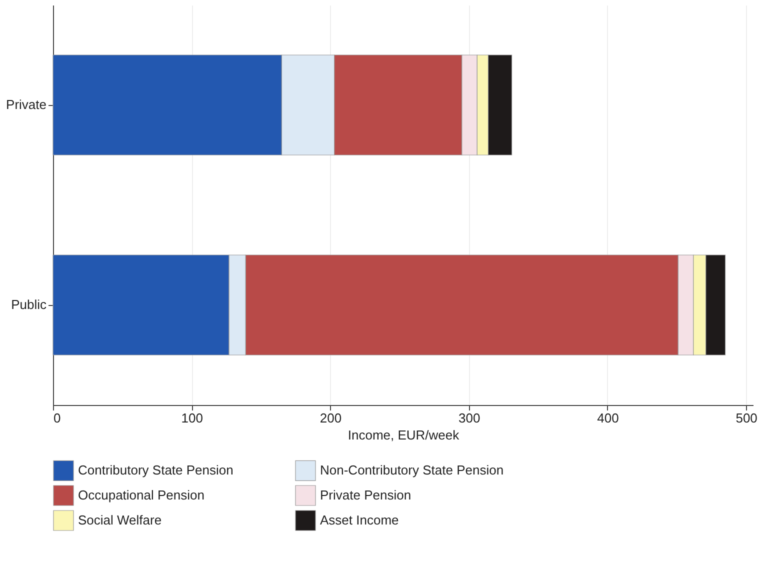  What do you see at coordinates (192, 418) in the screenshot?
I see `x-tick-label: 100` at bounding box center [192, 418].